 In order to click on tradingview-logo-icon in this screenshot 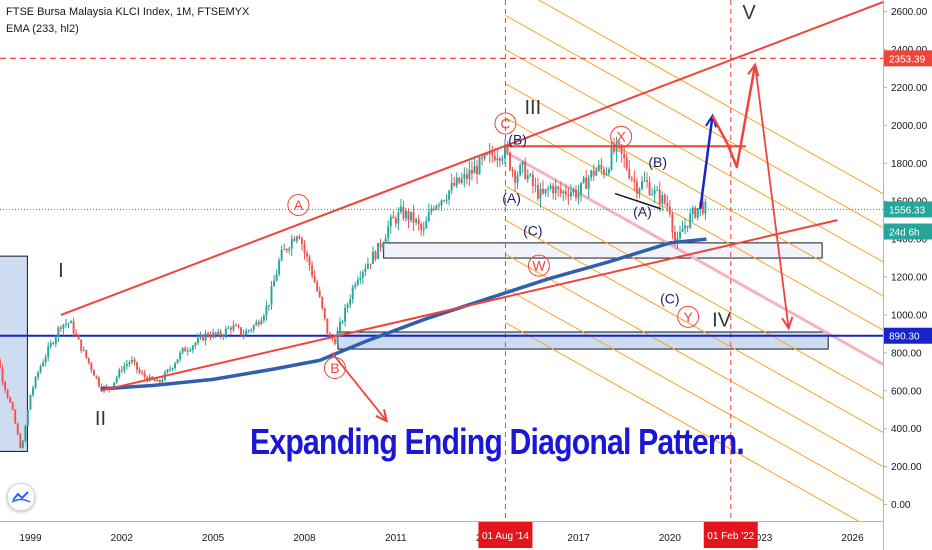, I will do `click(21, 497)`.